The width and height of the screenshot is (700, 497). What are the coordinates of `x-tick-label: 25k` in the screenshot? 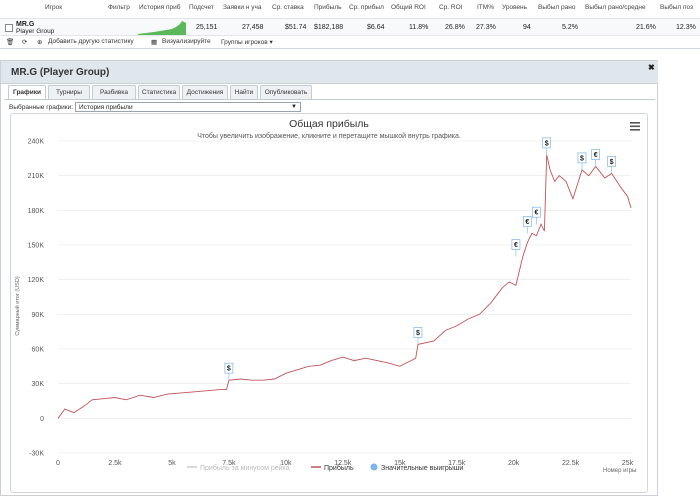 It's located at (628, 463).